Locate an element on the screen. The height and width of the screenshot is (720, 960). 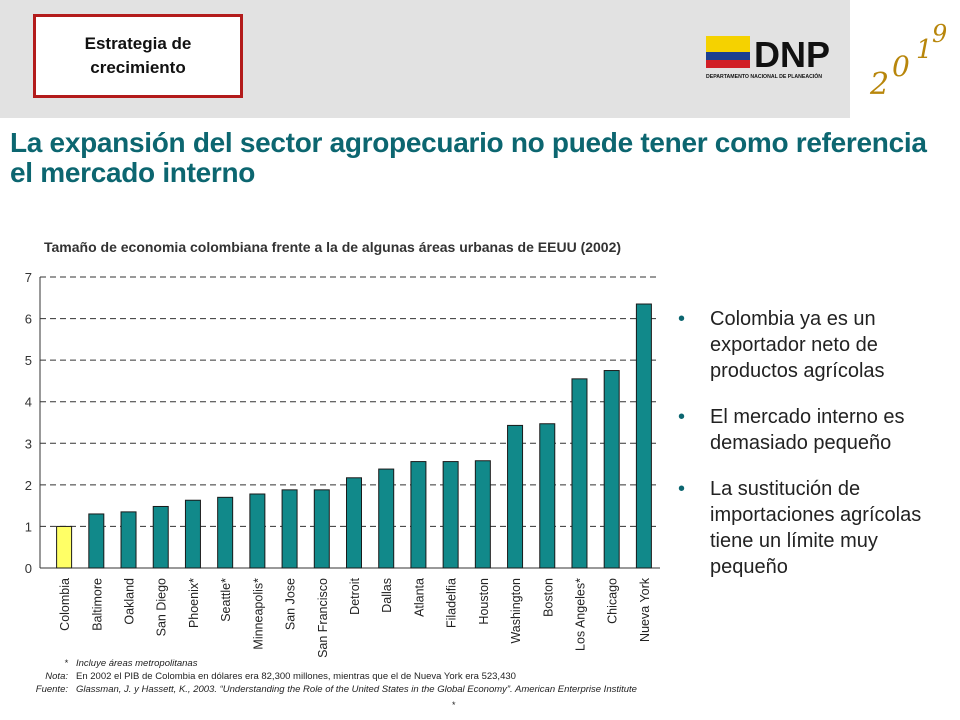
flag-blue is located at coordinates (728, 56).